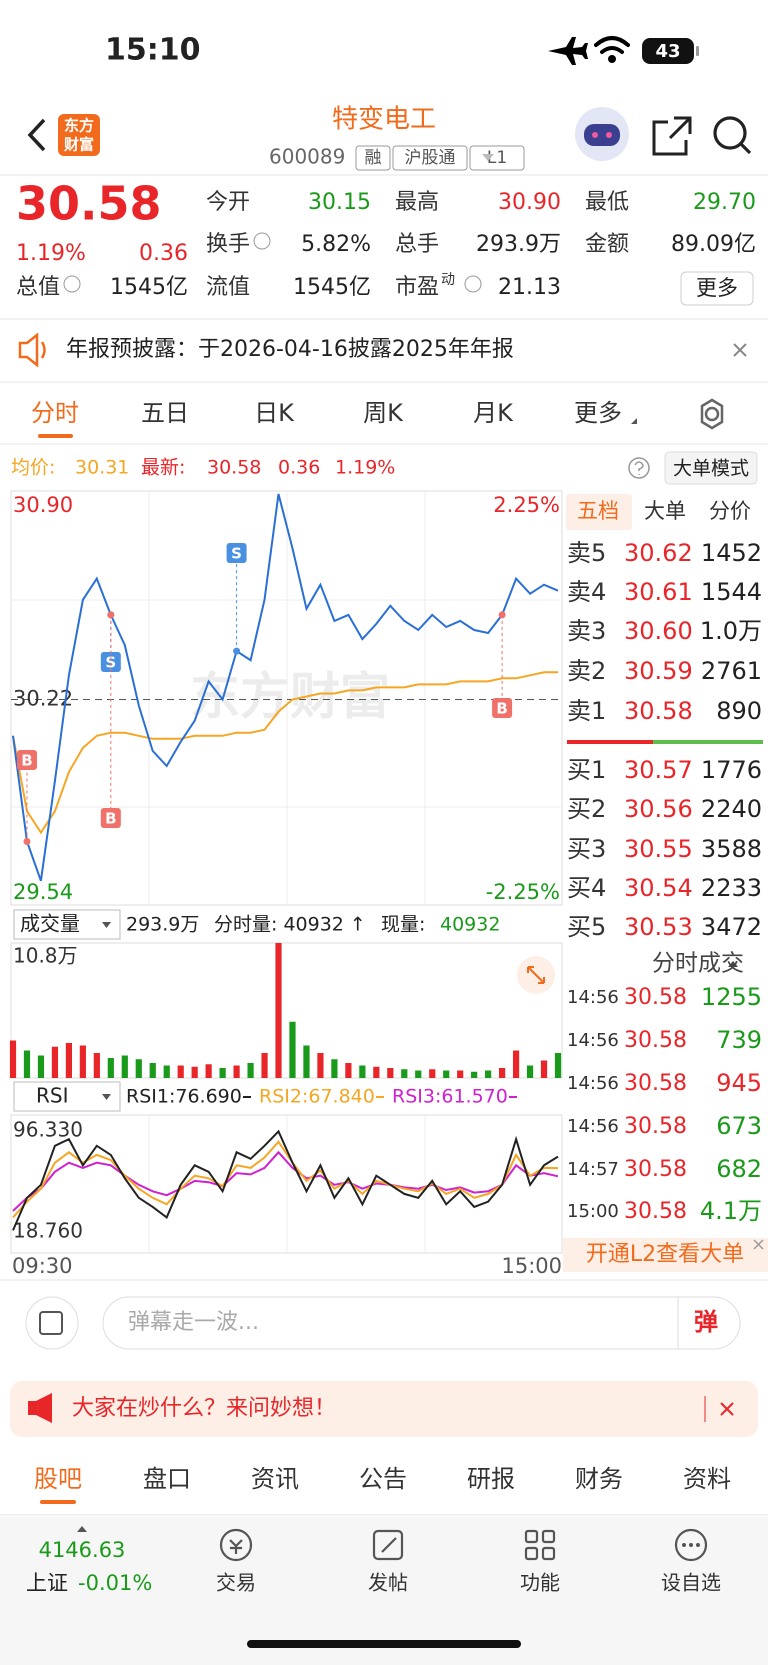 This screenshot has width=768, height=1665. Describe the element at coordinates (285, 1180) in the screenshot. I see `series-line` at that location.